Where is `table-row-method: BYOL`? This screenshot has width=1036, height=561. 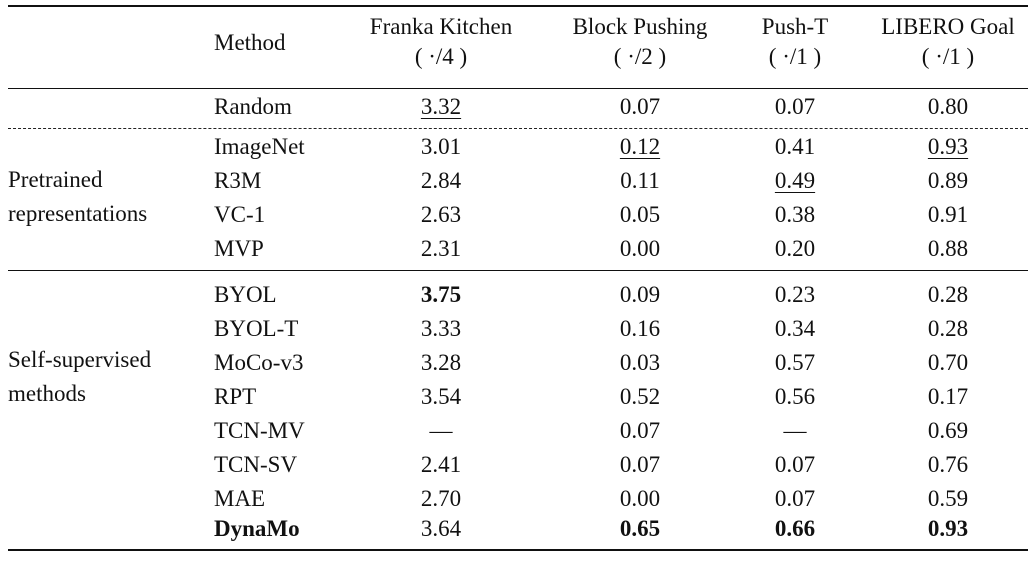 table-row-method: BYOL is located at coordinates (245, 294).